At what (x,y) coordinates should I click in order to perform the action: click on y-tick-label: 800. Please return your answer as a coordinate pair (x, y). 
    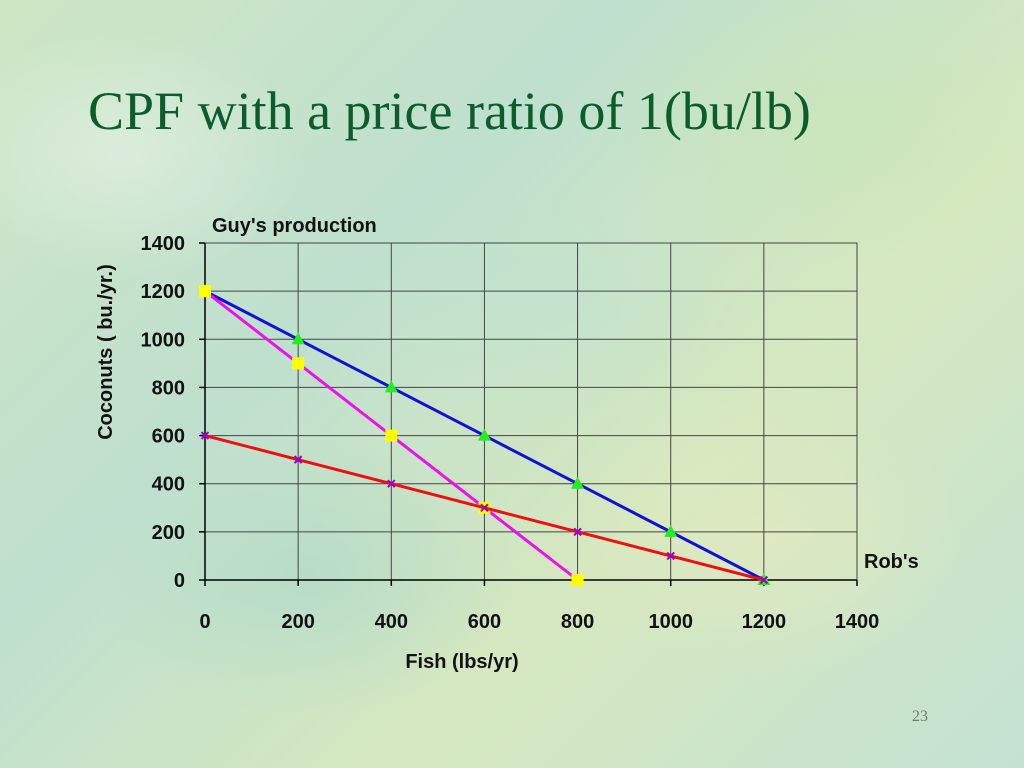
    Looking at the image, I should click on (168, 388).